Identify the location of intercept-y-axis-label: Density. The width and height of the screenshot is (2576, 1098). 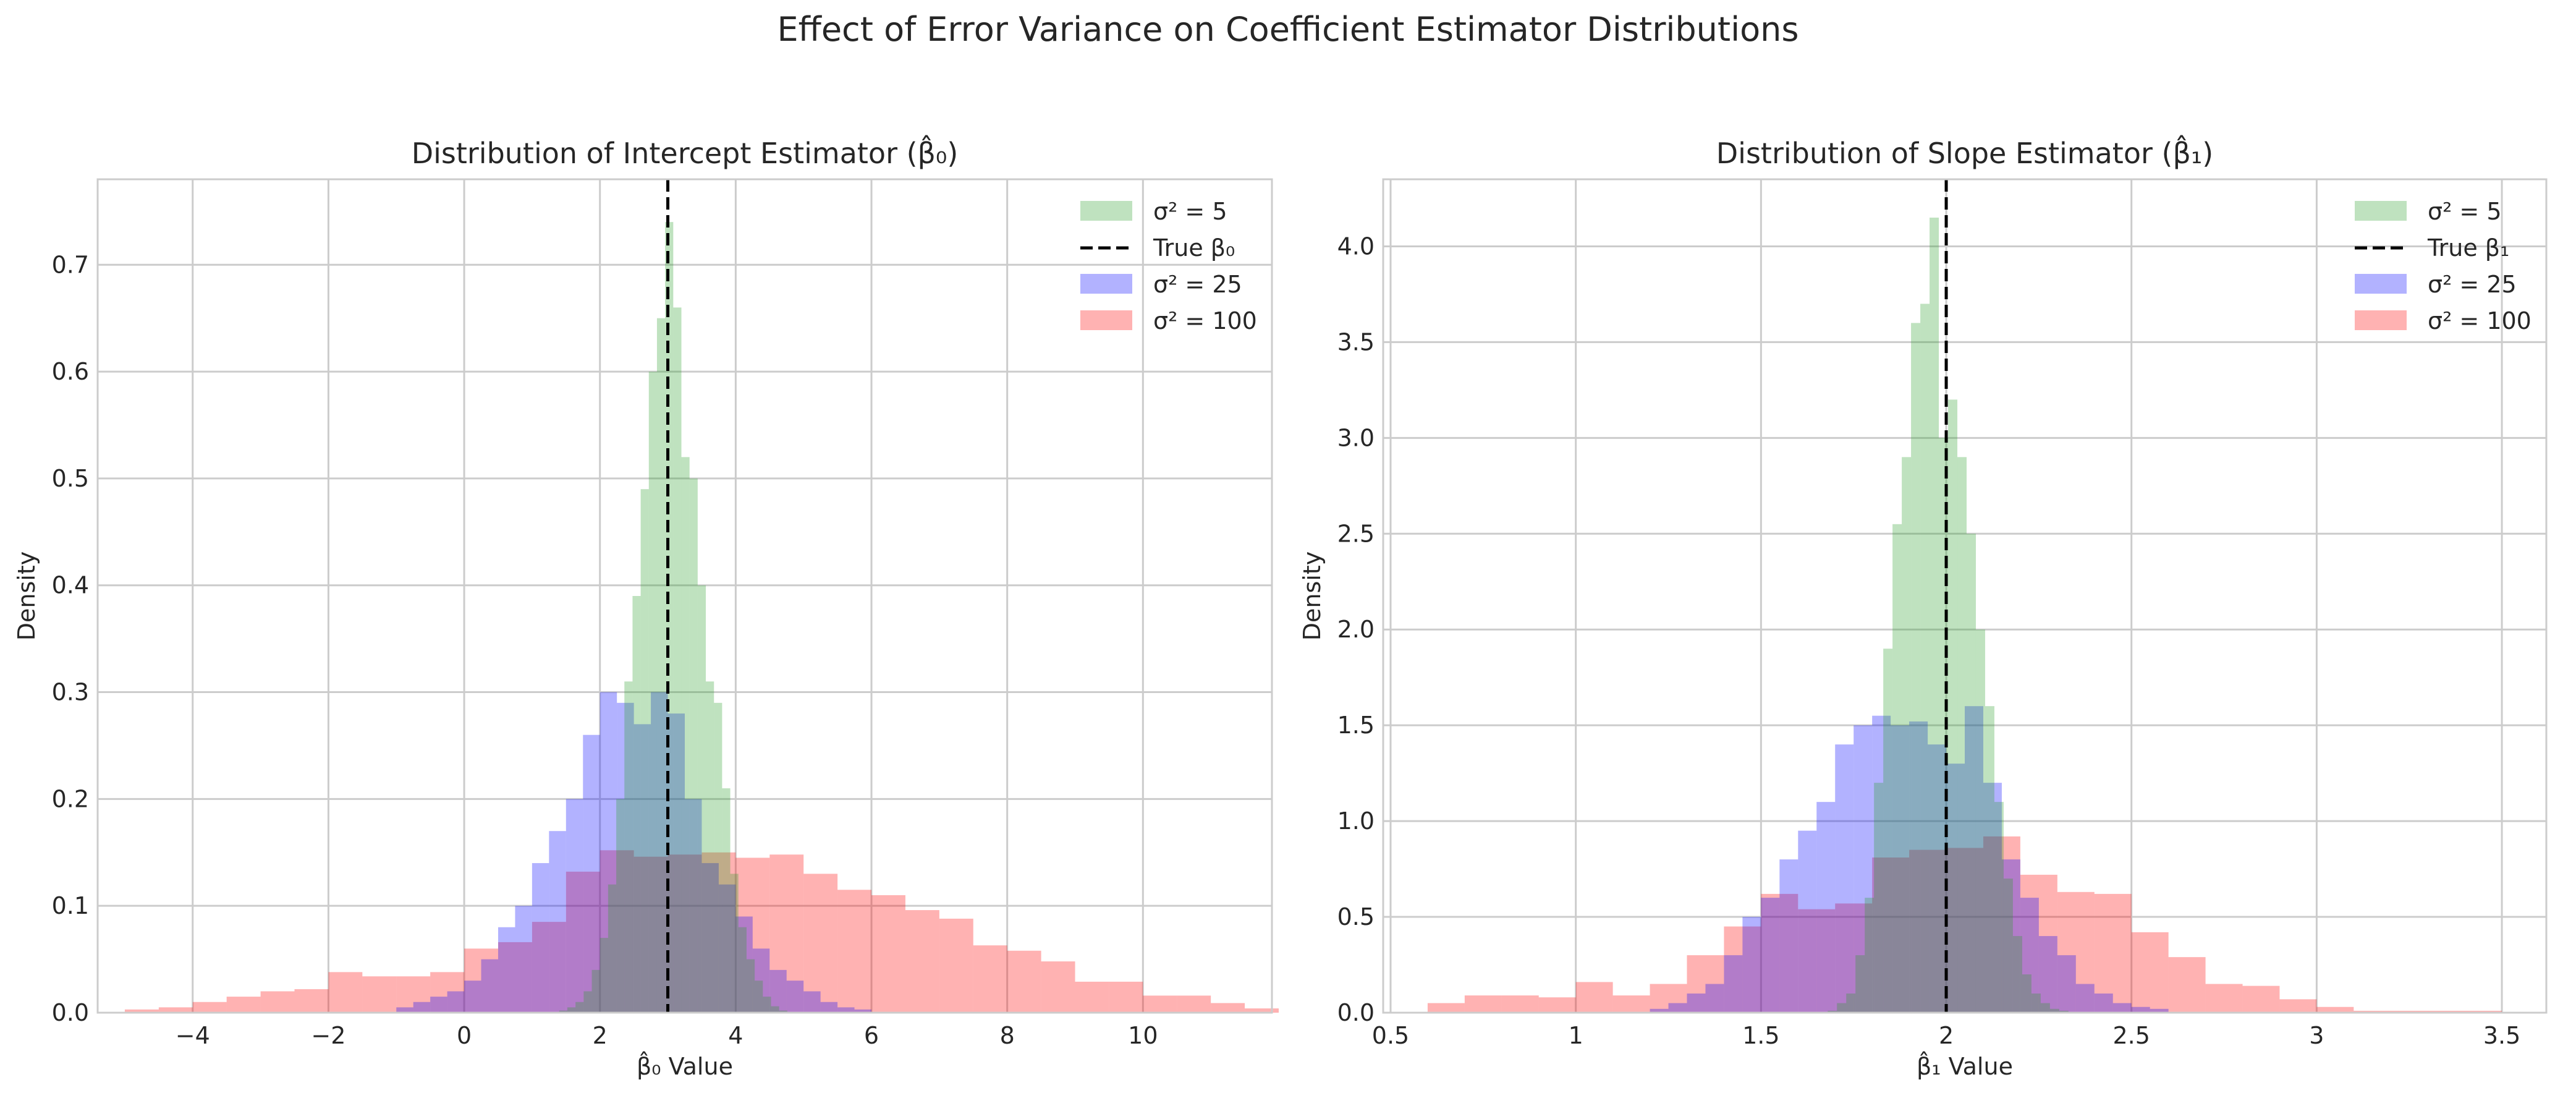
(26, 595).